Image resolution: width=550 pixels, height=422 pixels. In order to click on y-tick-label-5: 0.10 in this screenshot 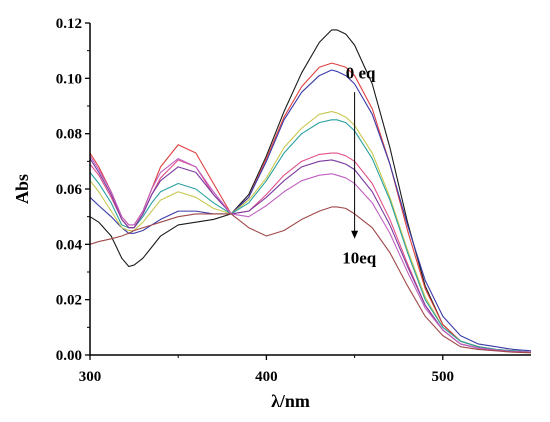, I will do `click(69, 79)`.